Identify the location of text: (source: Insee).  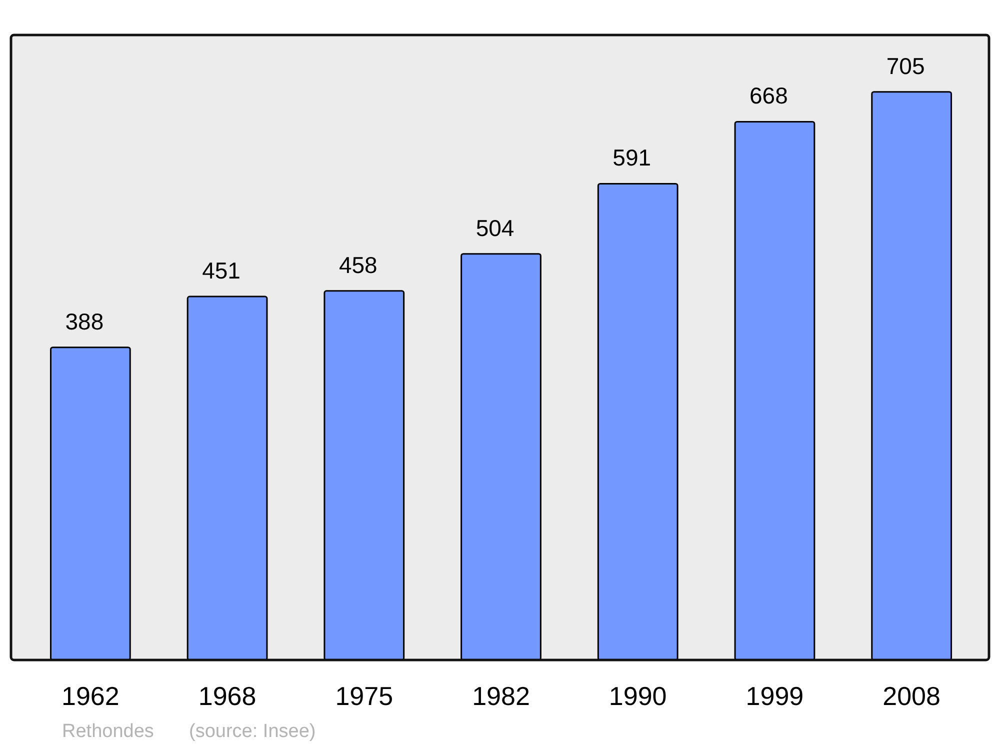
(252, 731).